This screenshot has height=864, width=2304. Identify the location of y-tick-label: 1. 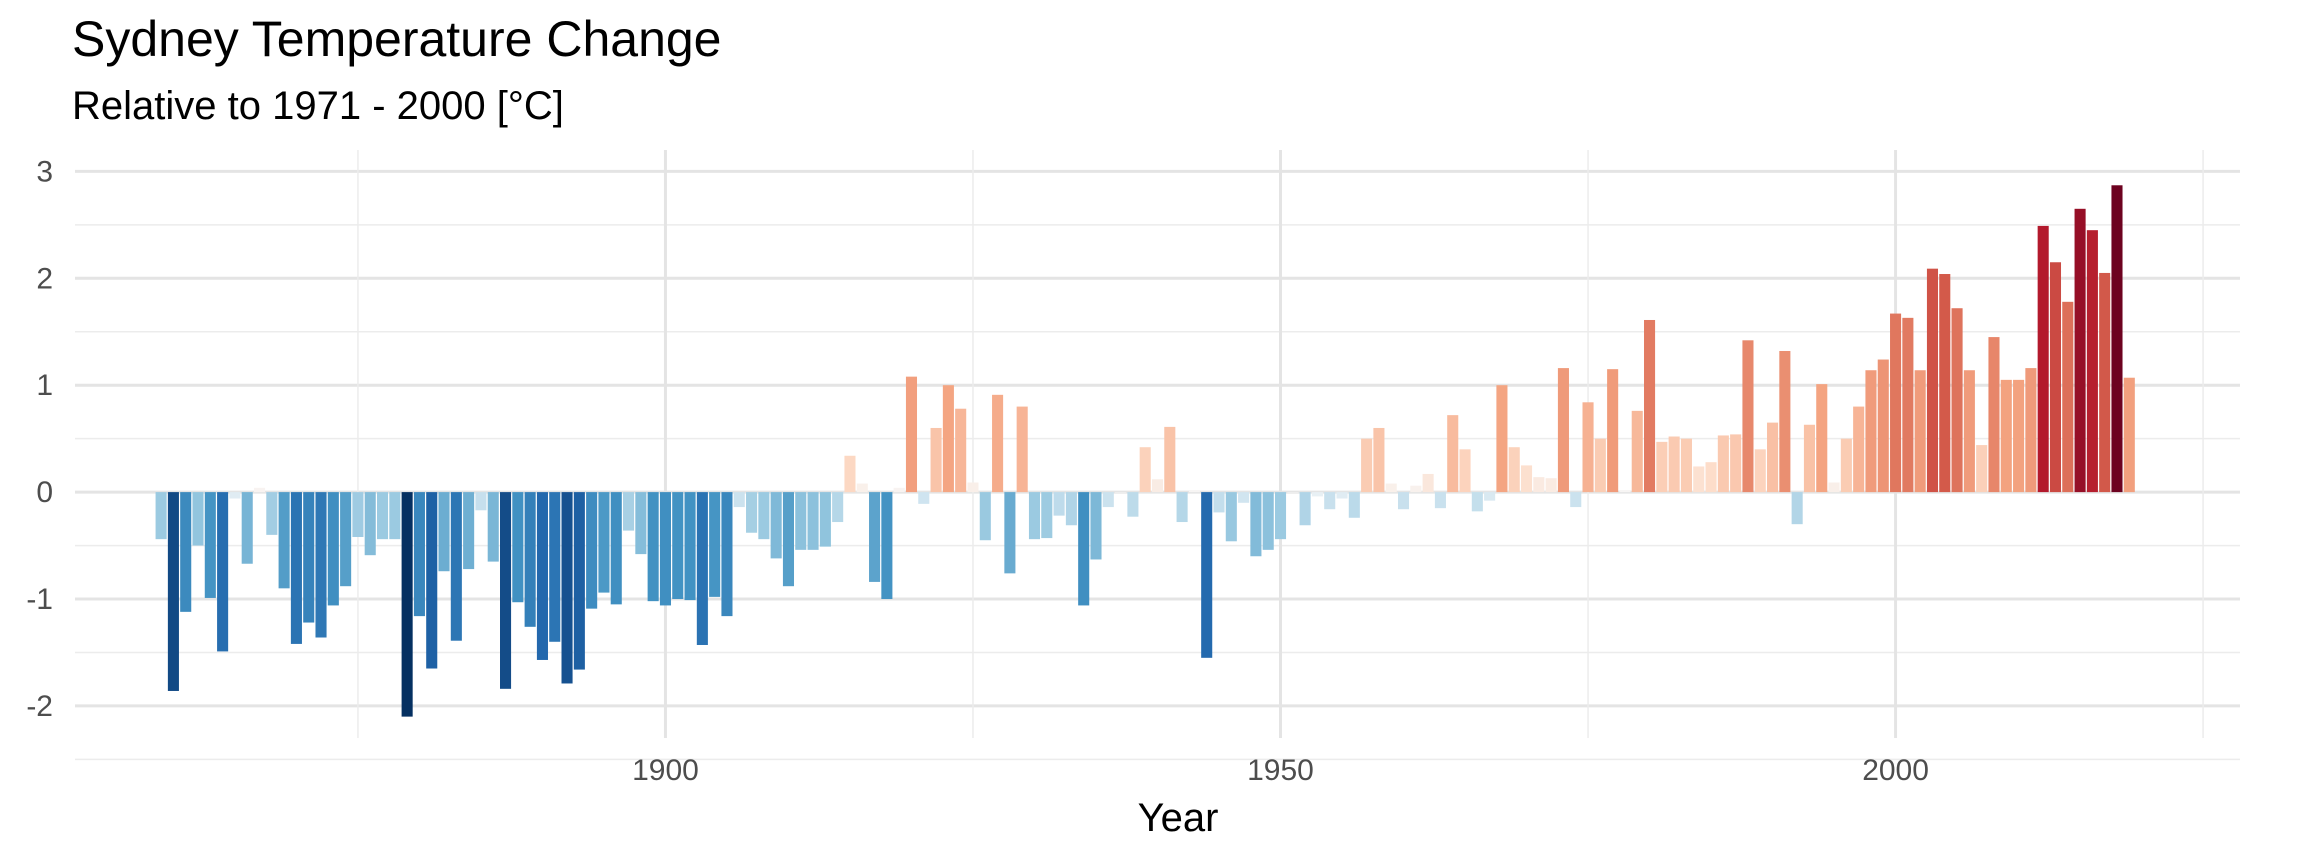
(44, 385).